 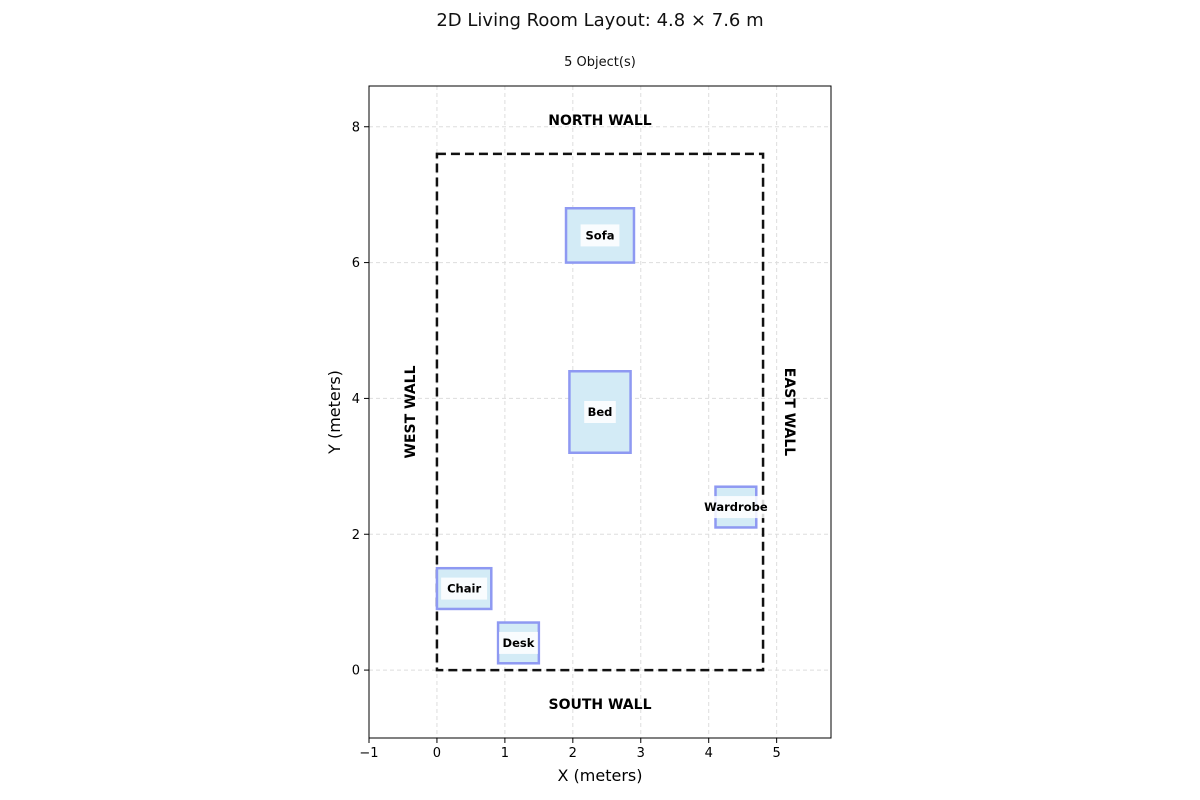 What do you see at coordinates (599, 121) in the screenshot?
I see `north-wall-label: NORTH WALL` at bounding box center [599, 121].